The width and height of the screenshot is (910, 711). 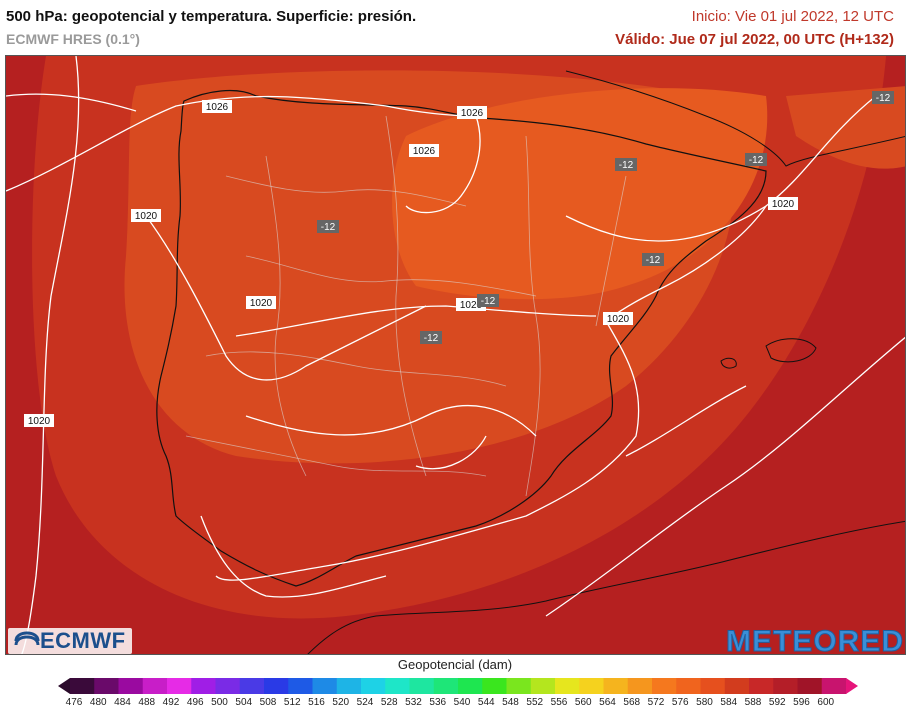 What do you see at coordinates (791, 350) in the screenshot?
I see `balearic-islands` at bounding box center [791, 350].